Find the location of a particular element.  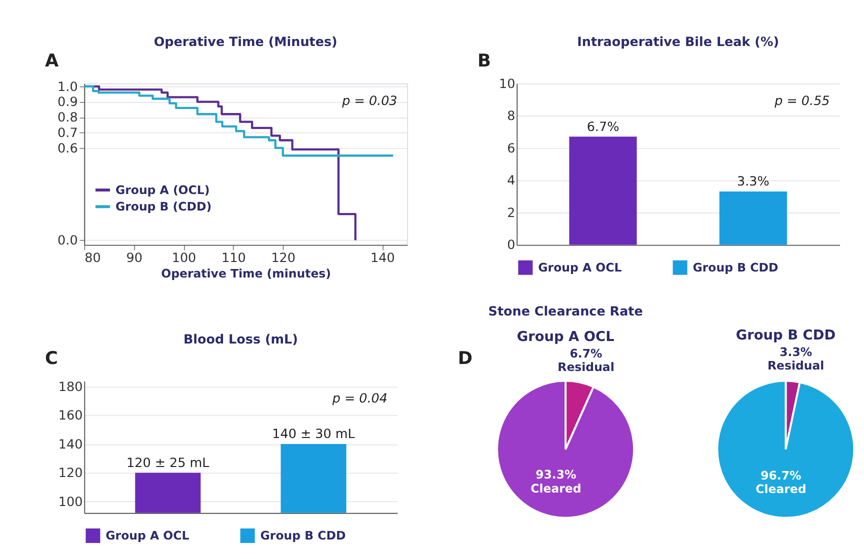

y-tick-label: 4 is located at coordinates (511, 180).